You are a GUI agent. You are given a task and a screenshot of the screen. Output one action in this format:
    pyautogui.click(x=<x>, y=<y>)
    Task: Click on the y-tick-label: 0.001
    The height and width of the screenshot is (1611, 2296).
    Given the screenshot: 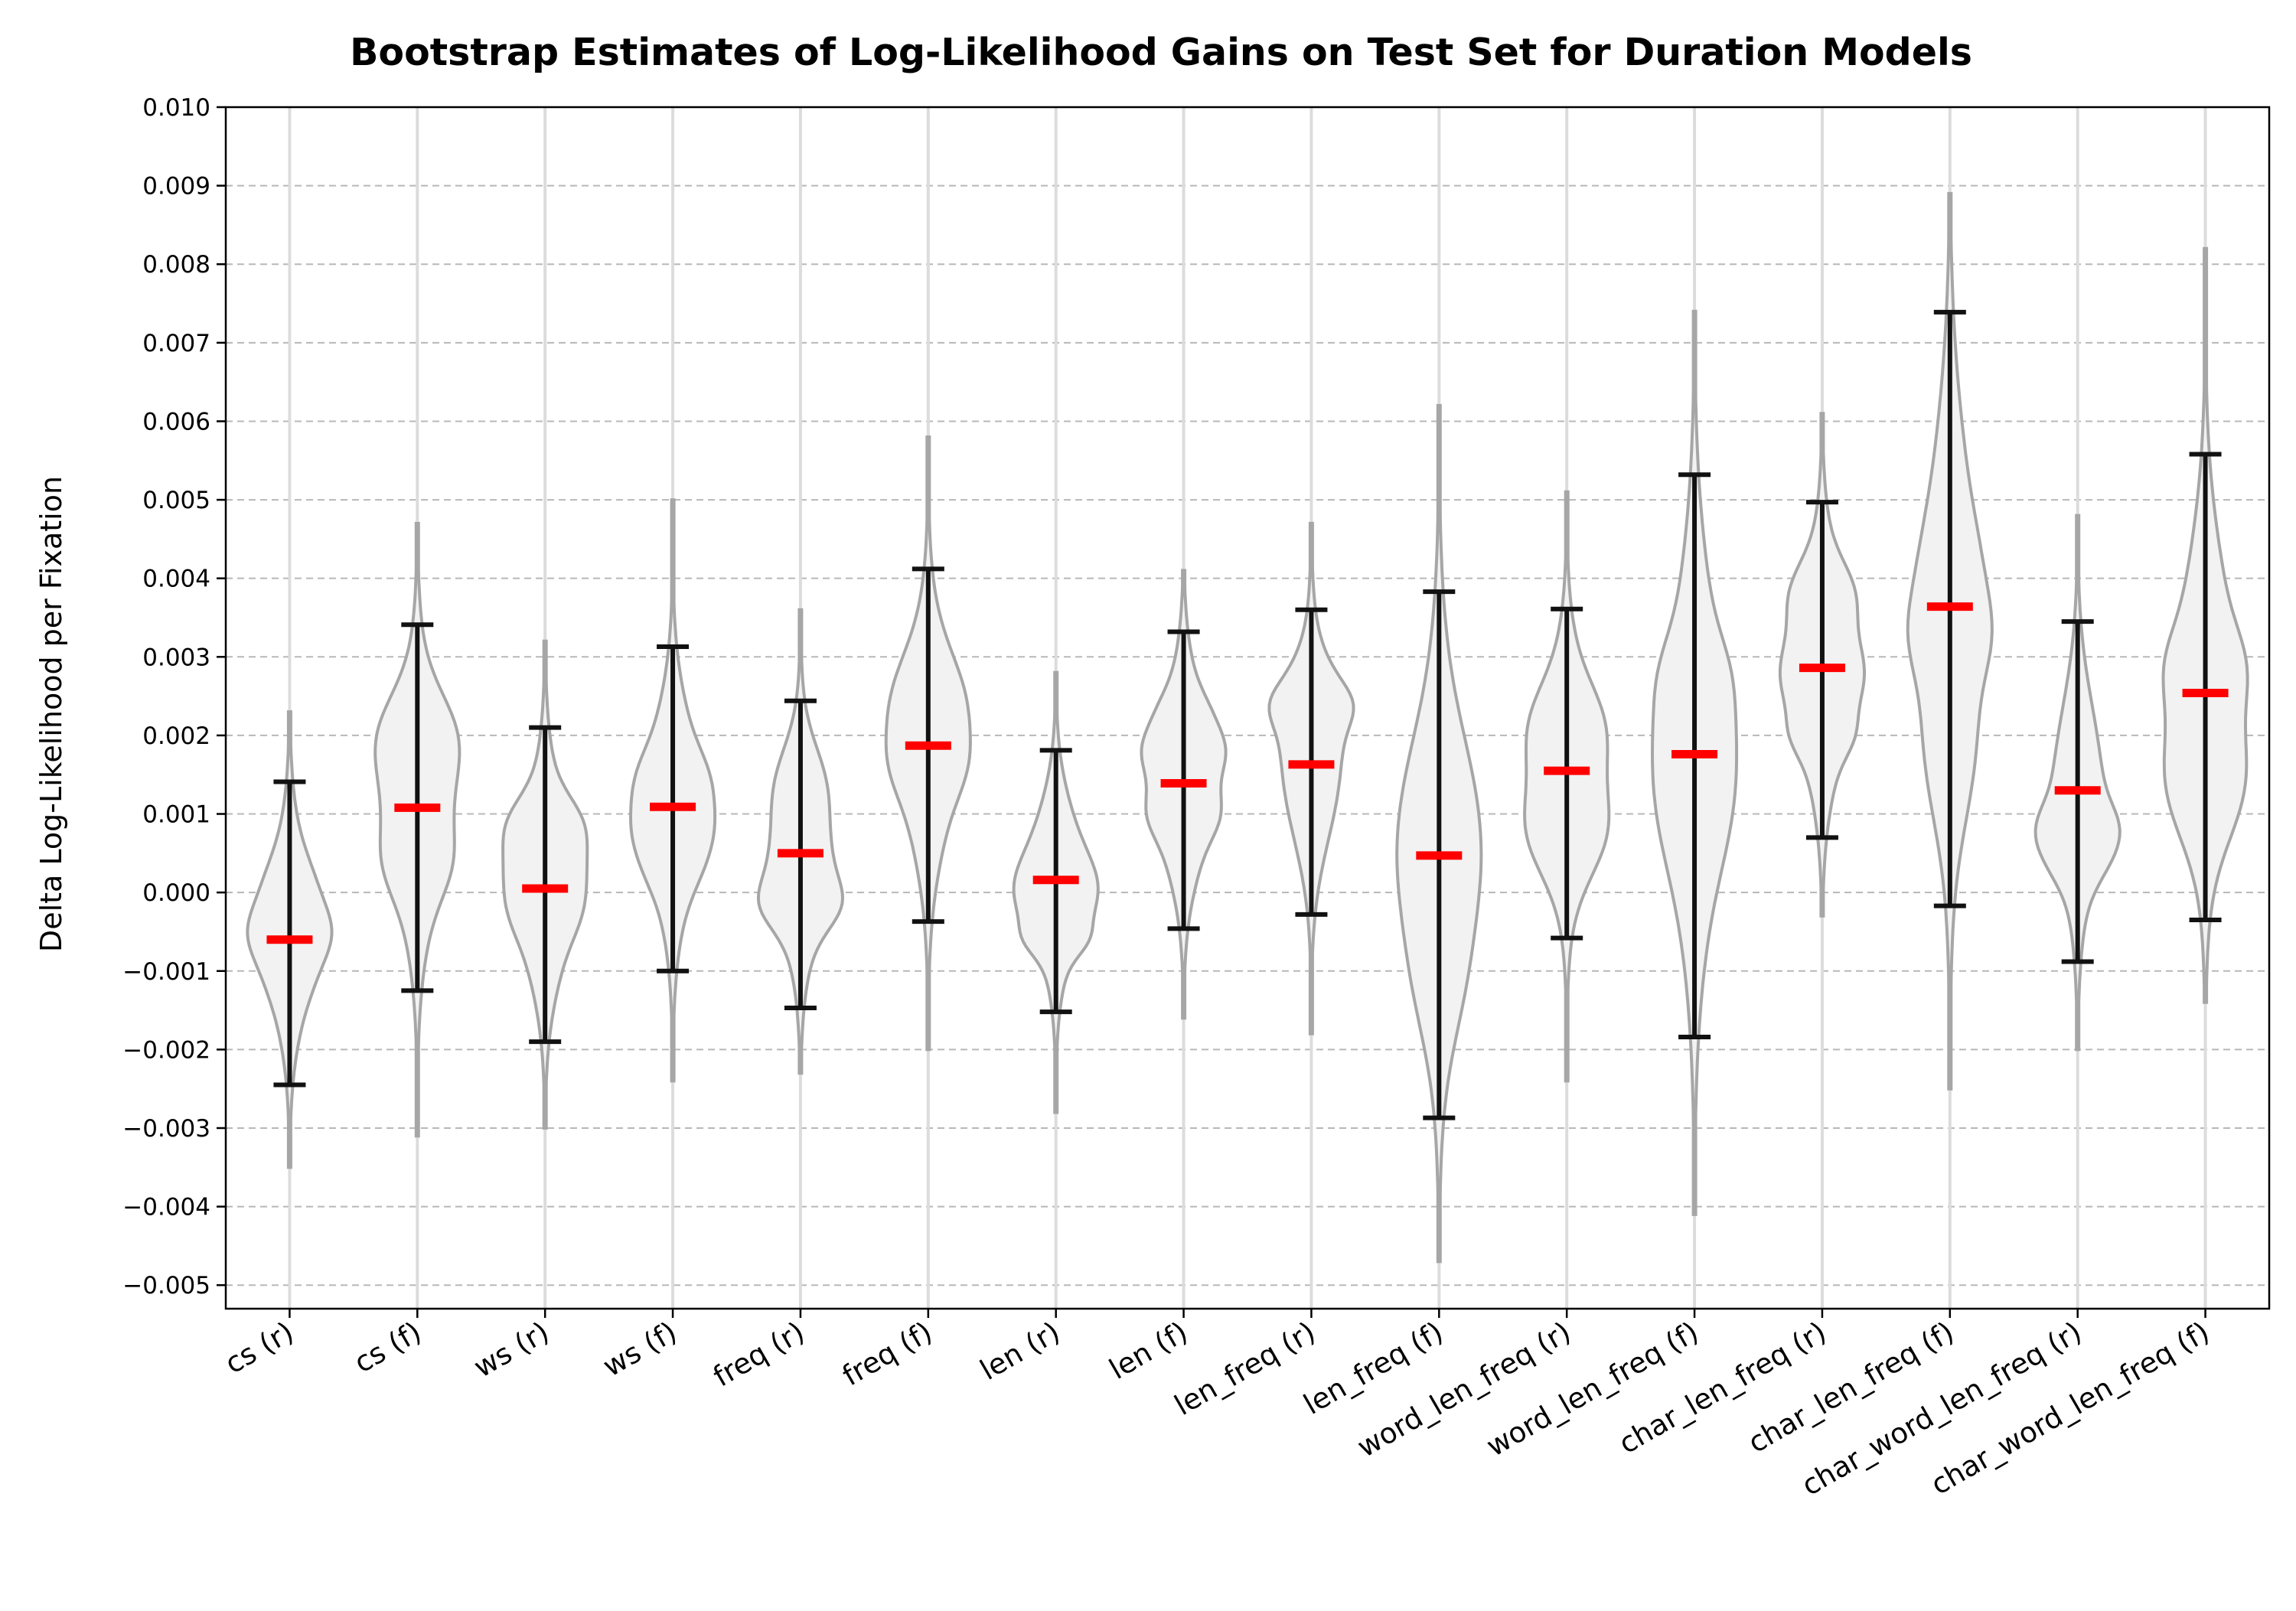 What is the action you would take?
    pyautogui.click(x=176, y=815)
    